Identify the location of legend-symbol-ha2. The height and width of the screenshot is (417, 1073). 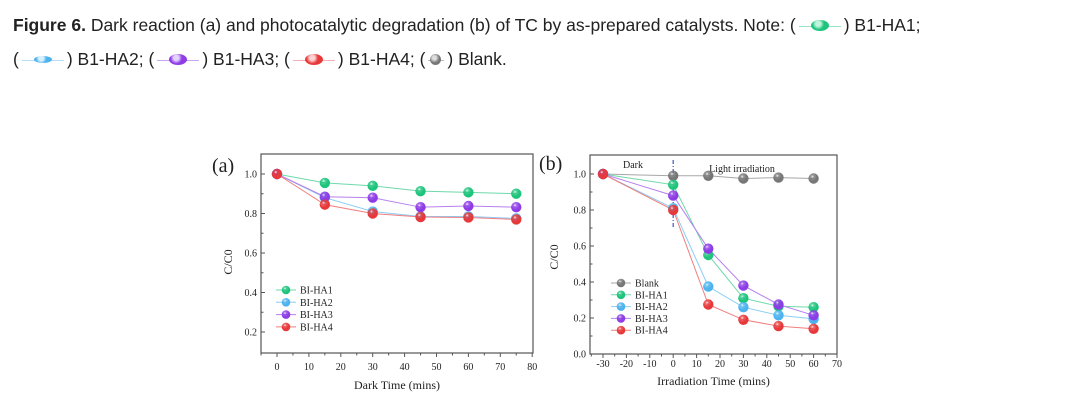
(43, 60).